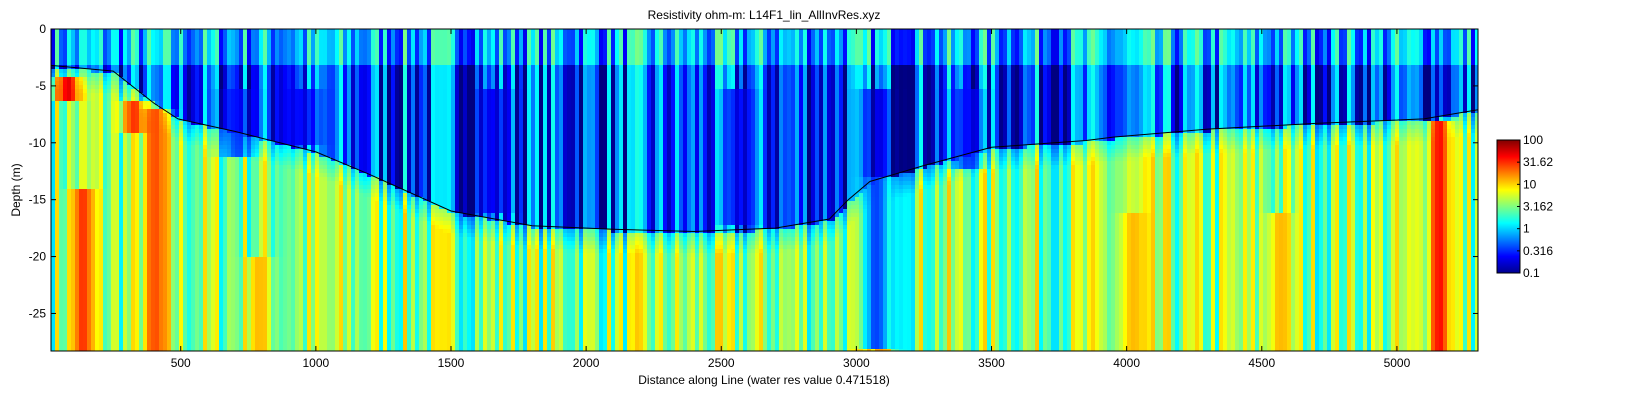 The image size is (1647, 415). What do you see at coordinates (1538, 162) in the screenshot?
I see `colorbar-tick-label: 31.62` at bounding box center [1538, 162].